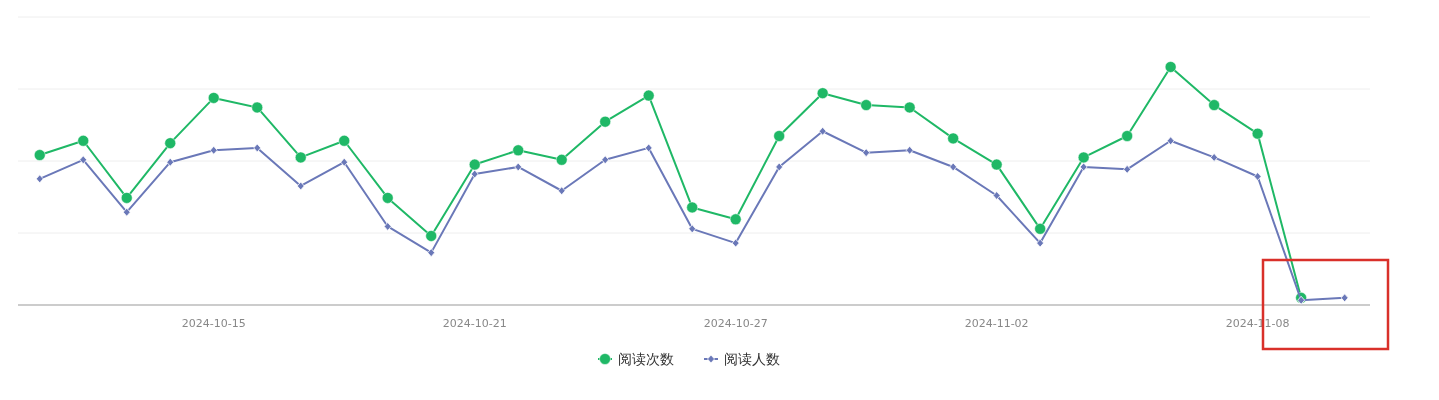 This screenshot has width=1439, height=400. What do you see at coordinates (752, 359) in the screenshot?
I see `legend-label: 阅读人数` at bounding box center [752, 359].